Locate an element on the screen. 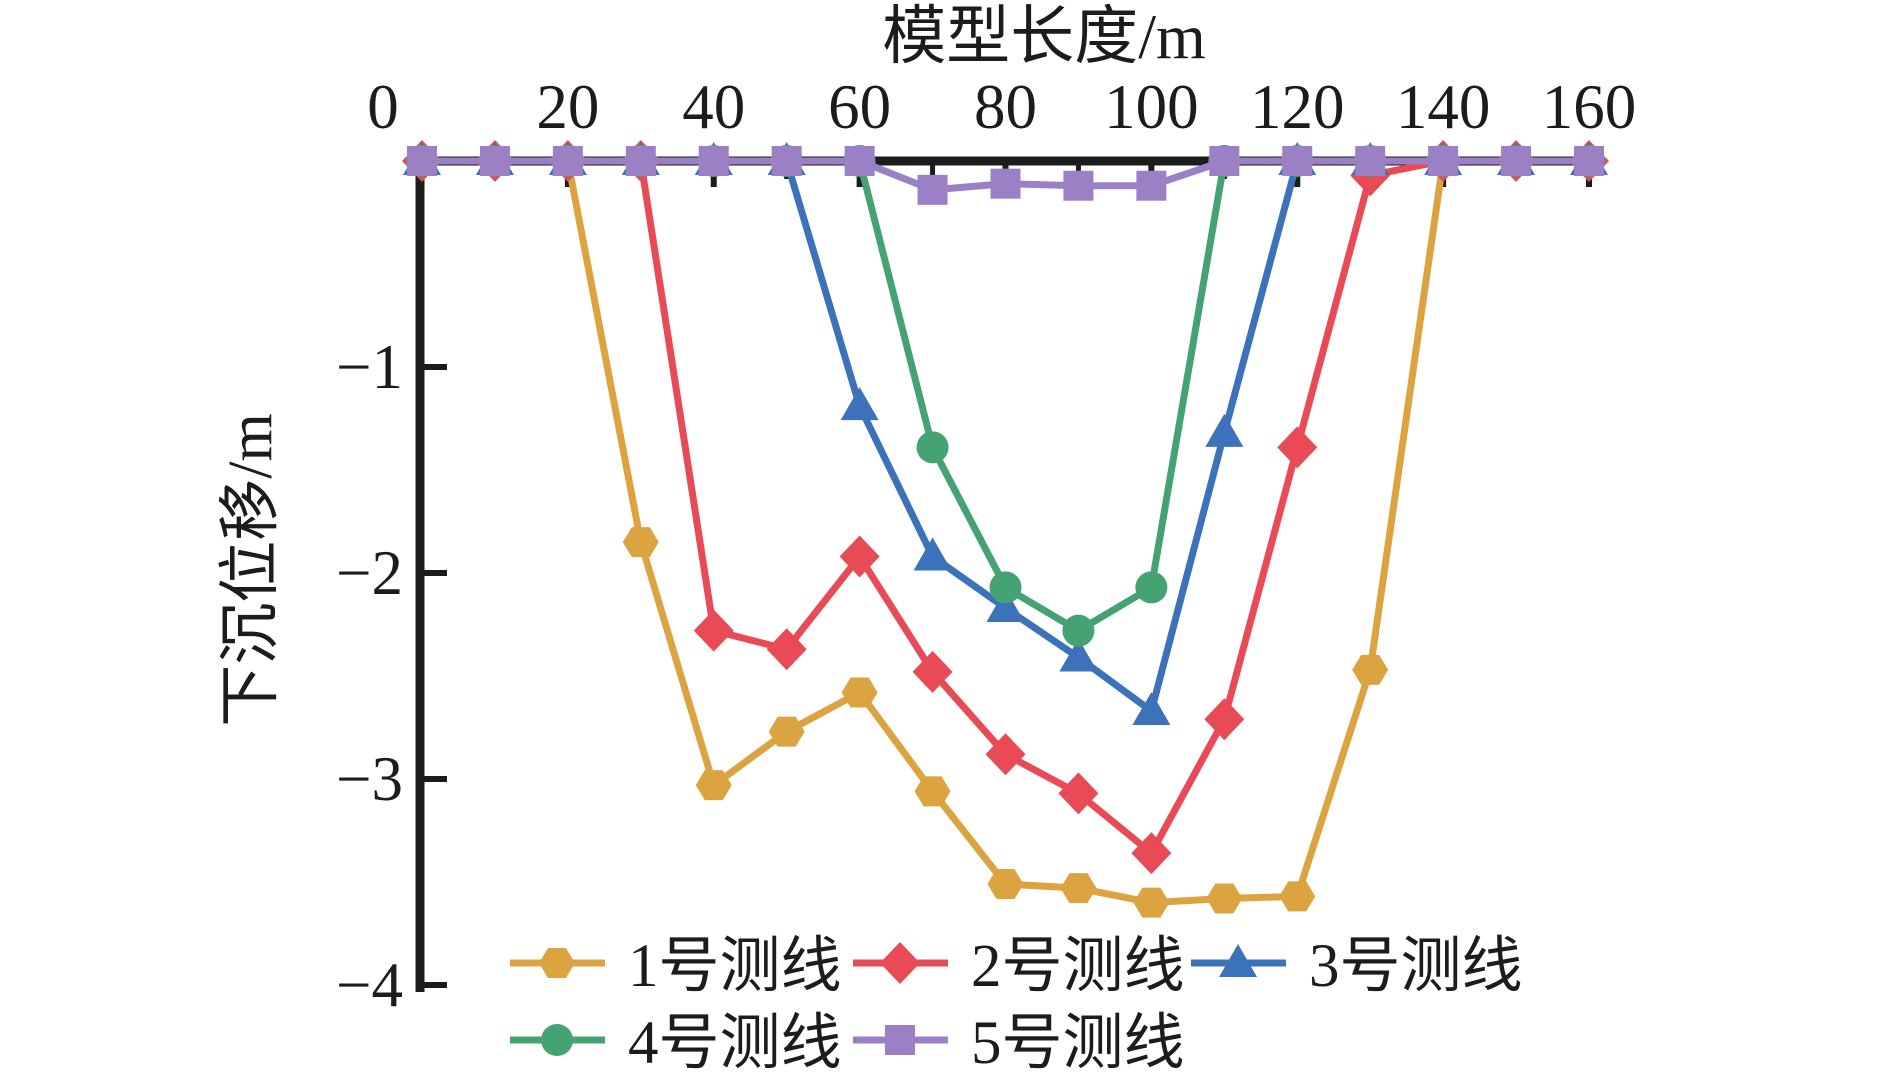  x-tick-label: 20 is located at coordinates (567, 107).